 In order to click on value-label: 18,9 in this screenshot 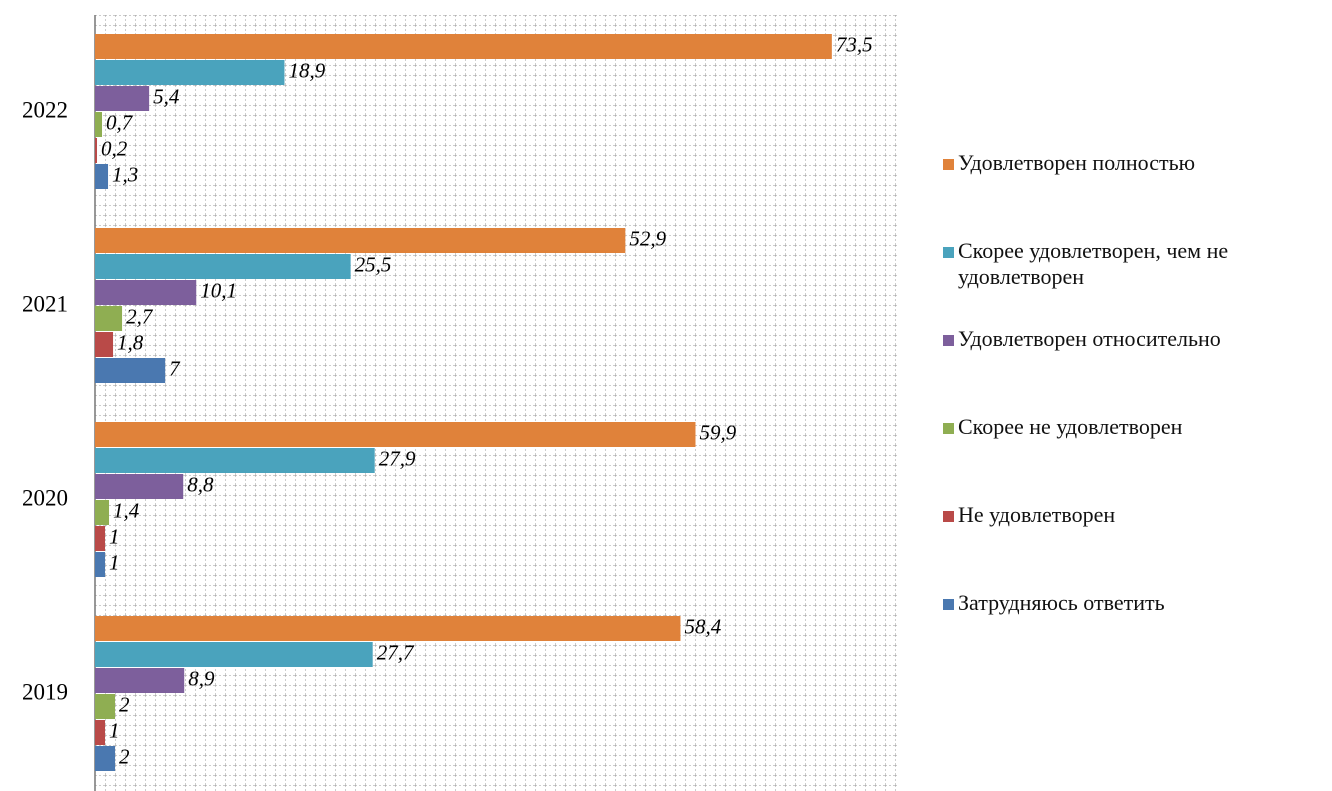, I will do `click(306, 70)`.